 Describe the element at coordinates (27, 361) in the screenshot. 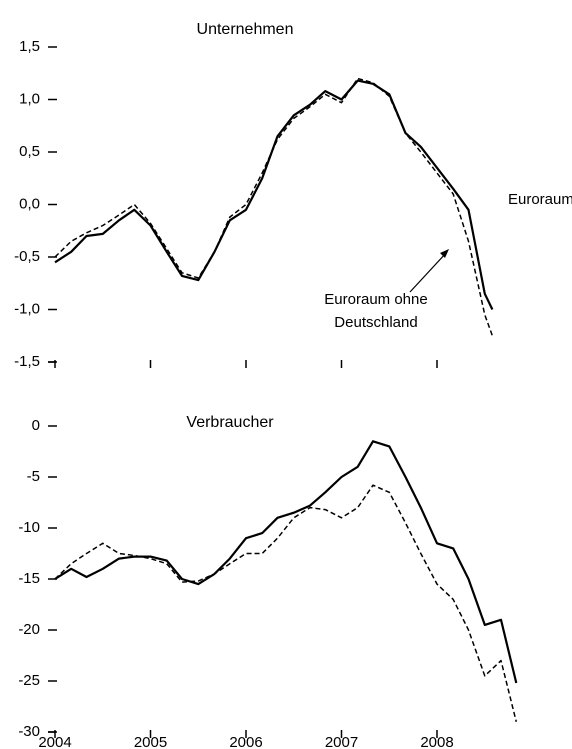

I see `y-tick-label: -1,5` at that location.